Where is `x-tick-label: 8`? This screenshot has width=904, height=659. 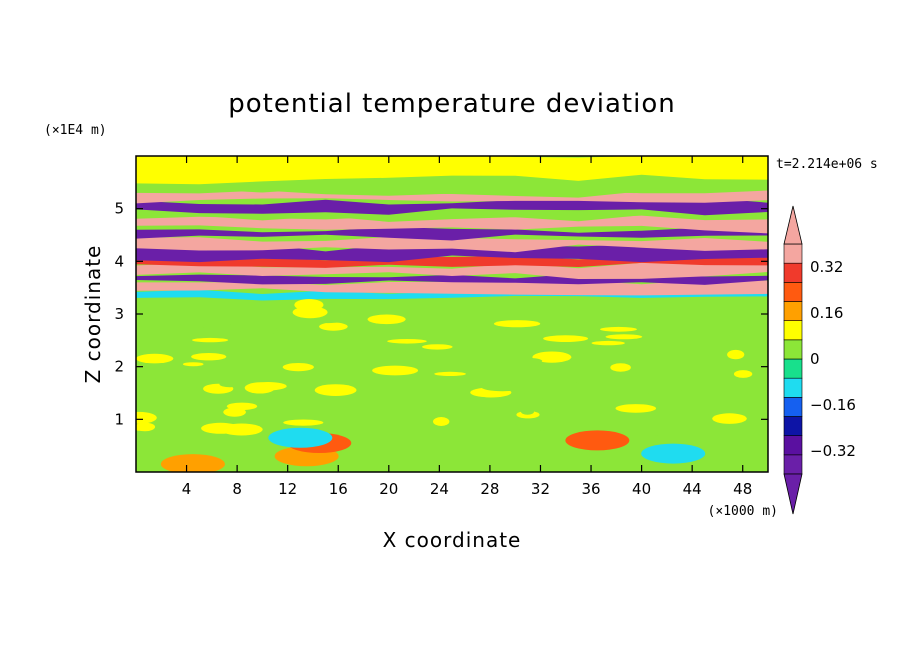
x-tick-label: 8 is located at coordinates (237, 489).